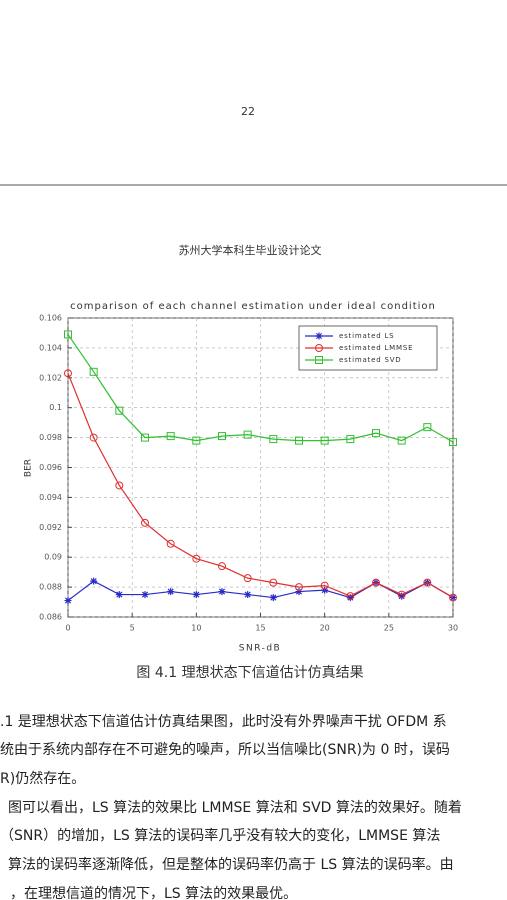 The image size is (507, 900). What do you see at coordinates (249, 673) in the screenshot?
I see `figure-caption: 图 4.1 理想状态下信道估计仿真结果` at bounding box center [249, 673].